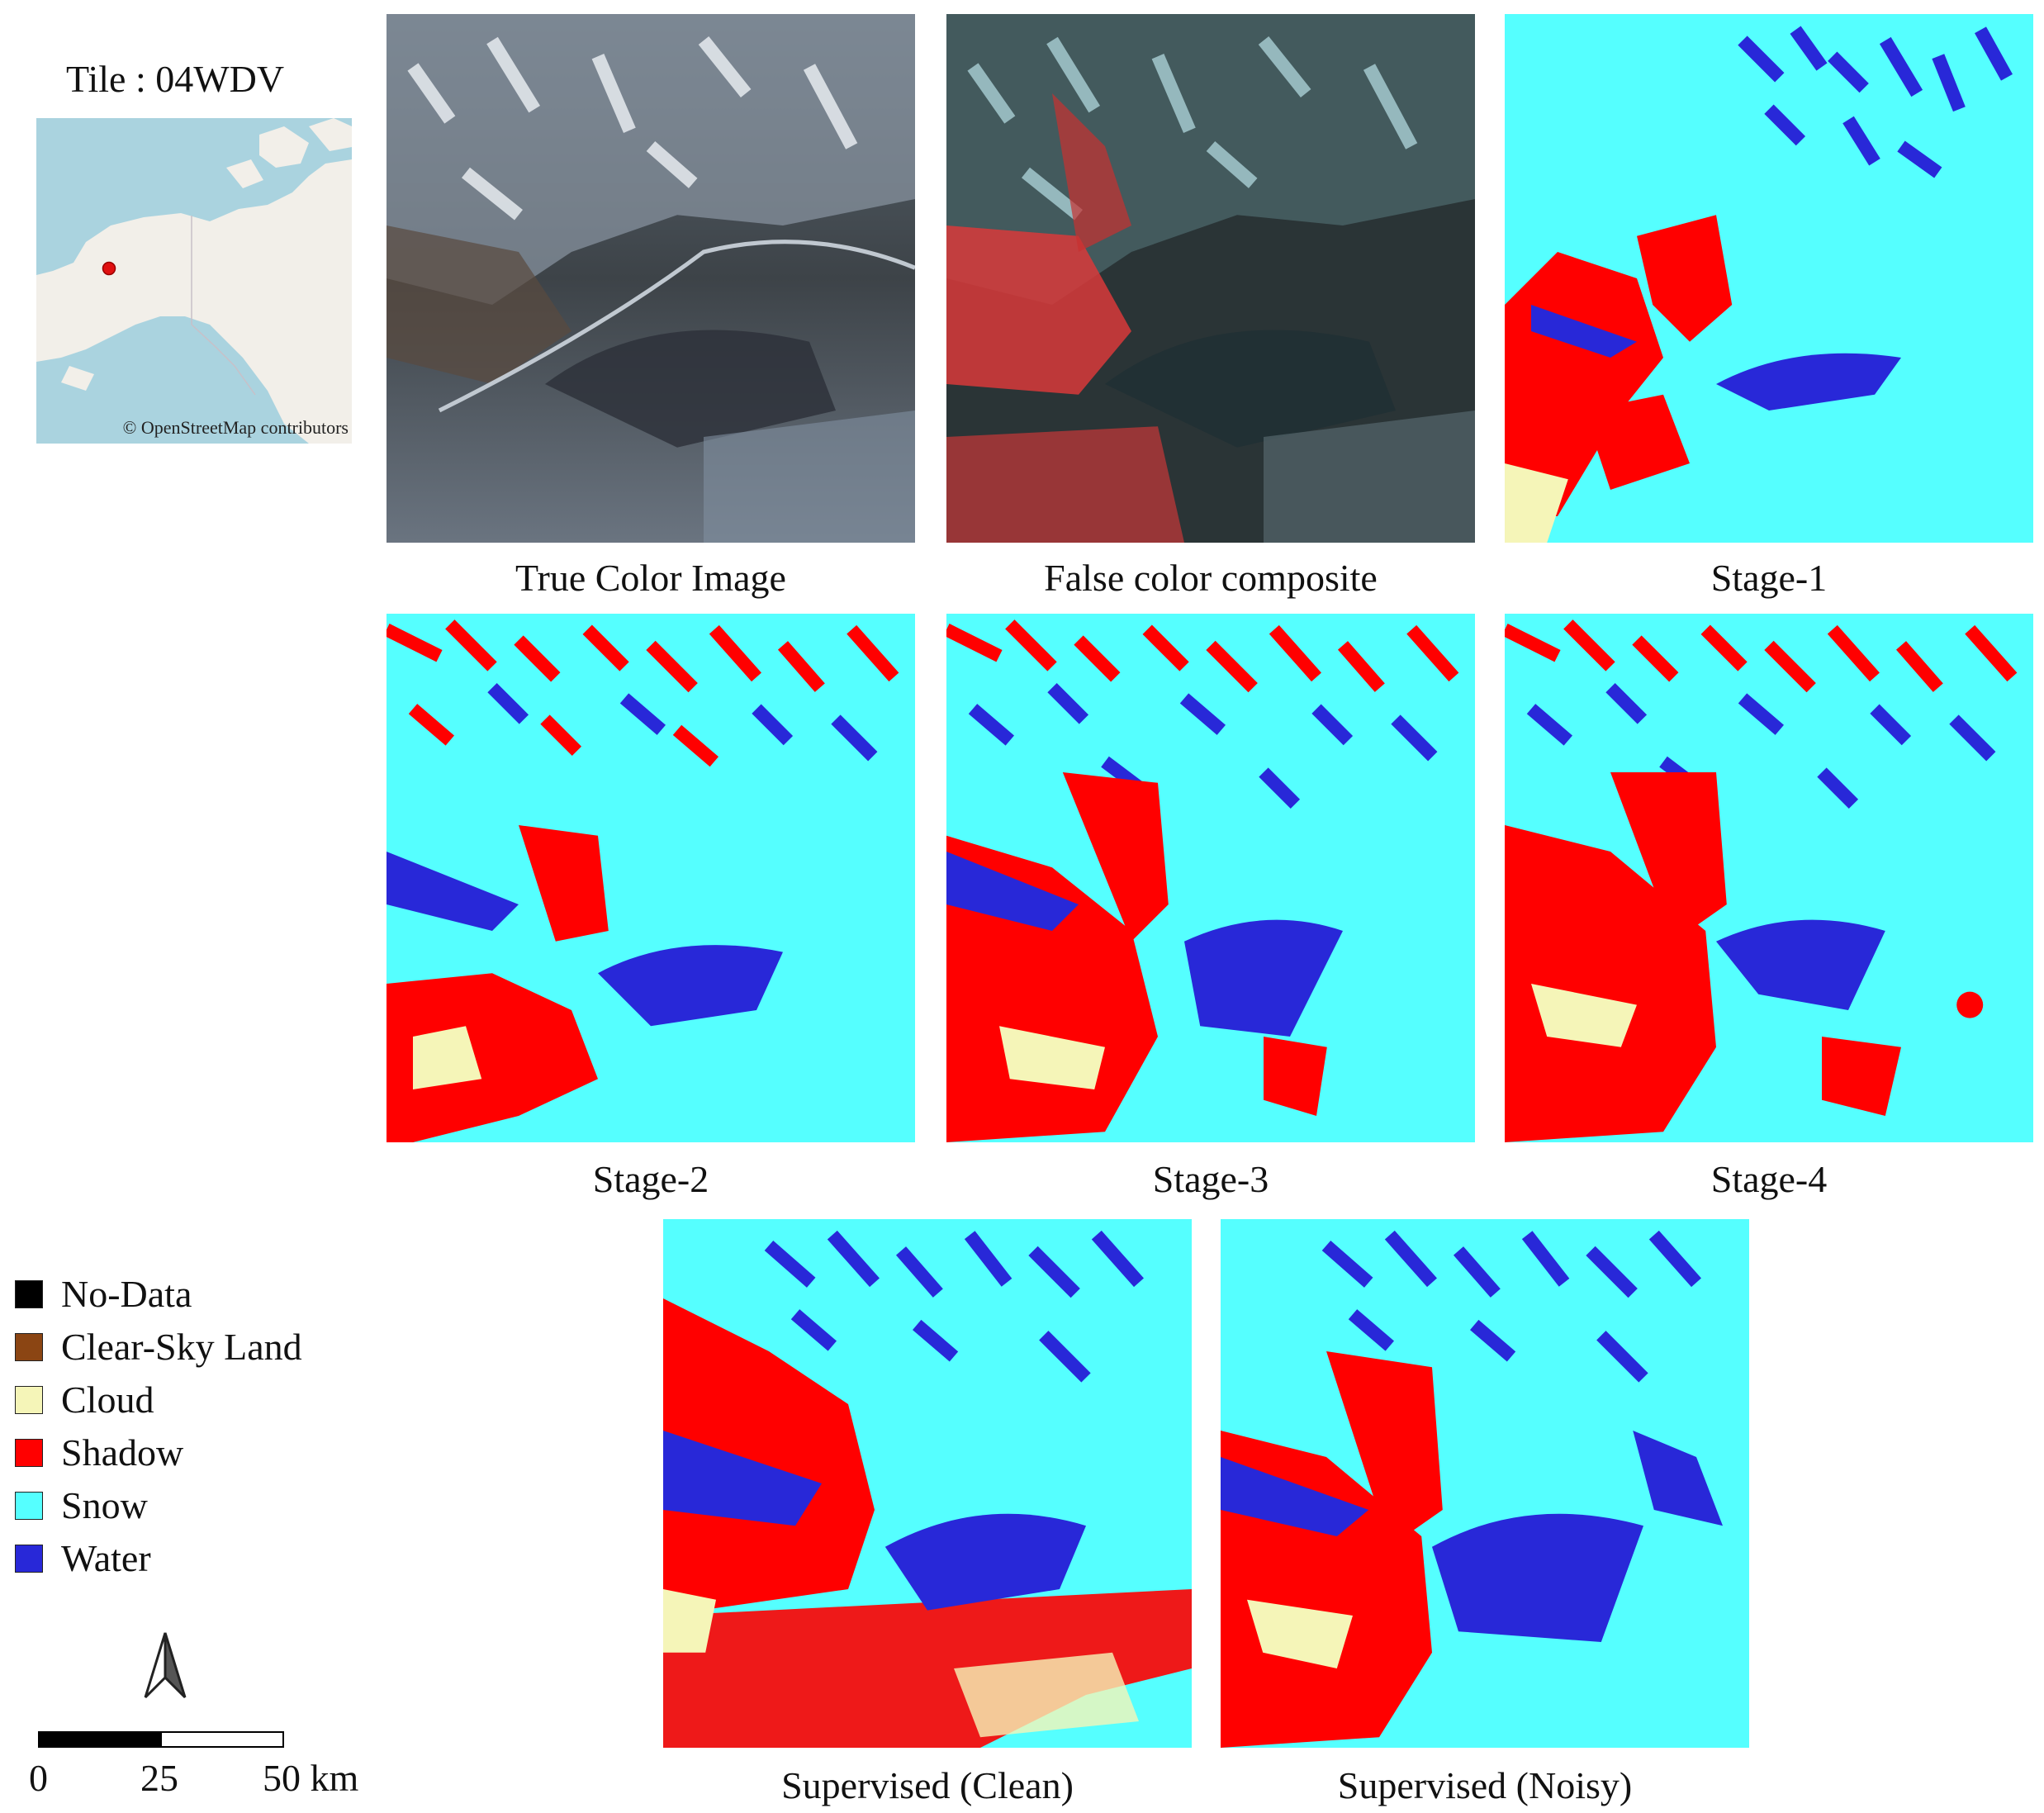  I want to click on map-attribution: © OpenStreetMap contributors, so click(235, 427).